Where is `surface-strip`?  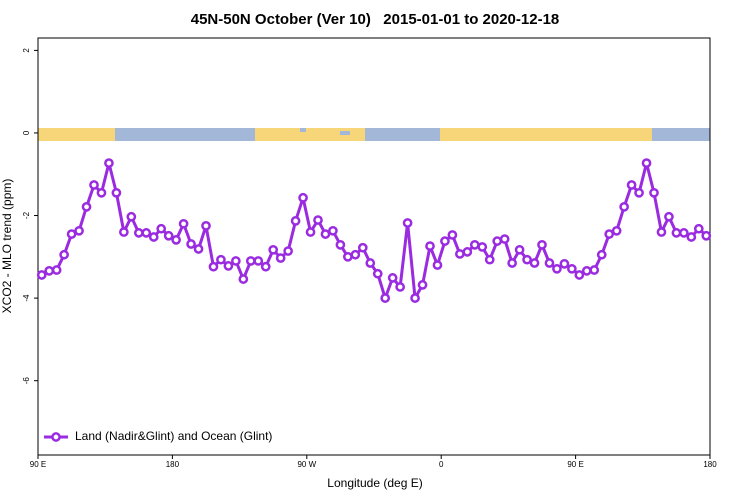 surface-strip is located at coordinates (374, 134).